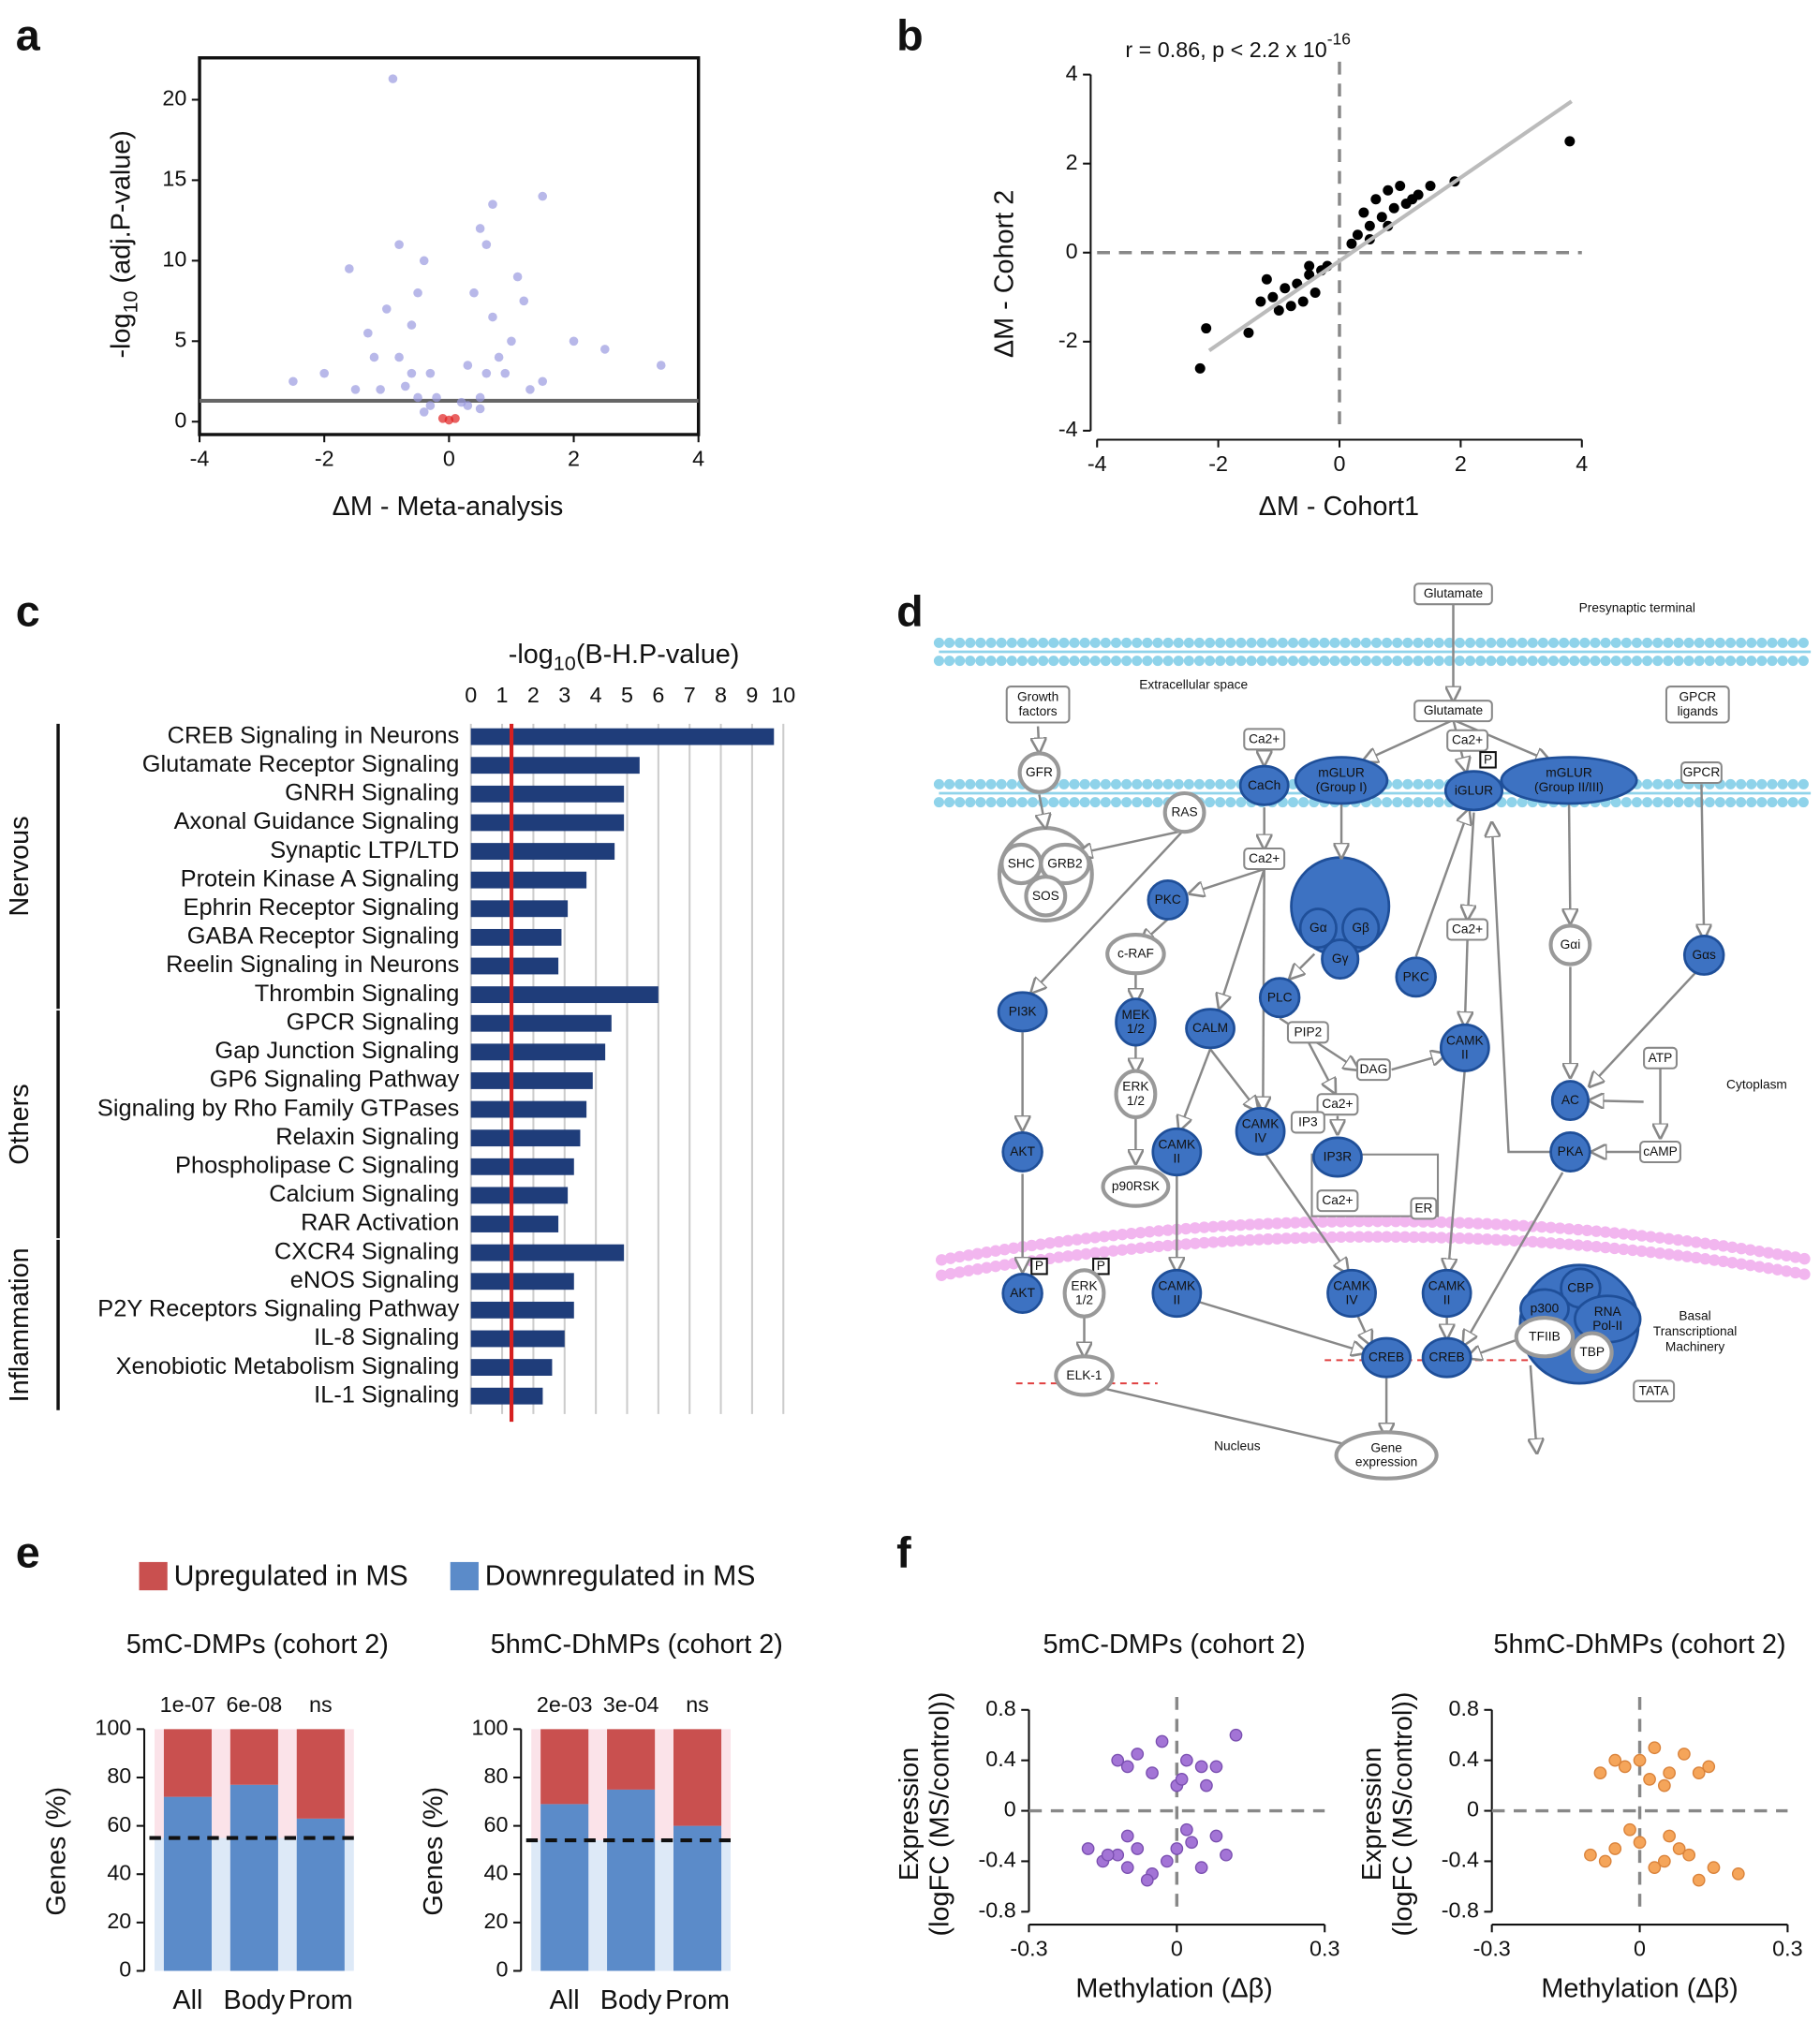 Image resolution: width=1820 pixels, height=2021 pixels. I want to click on group-label: Inflammation, so click(20, 1324).